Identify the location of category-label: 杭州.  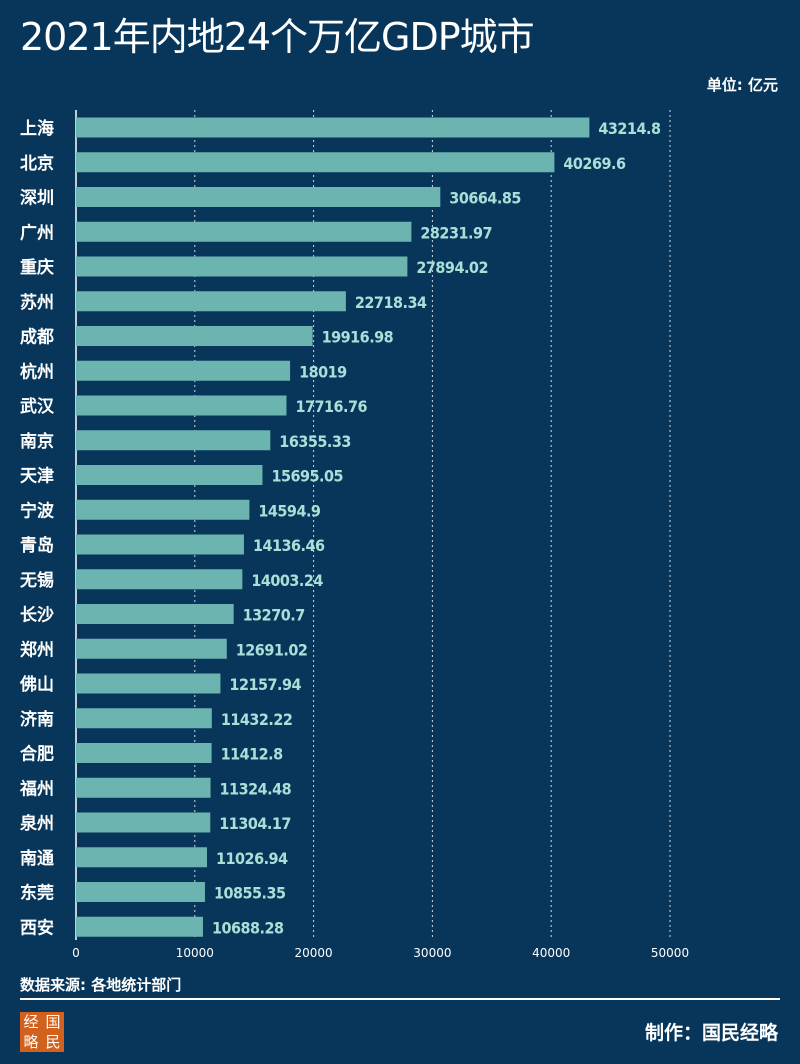
(37, 371).